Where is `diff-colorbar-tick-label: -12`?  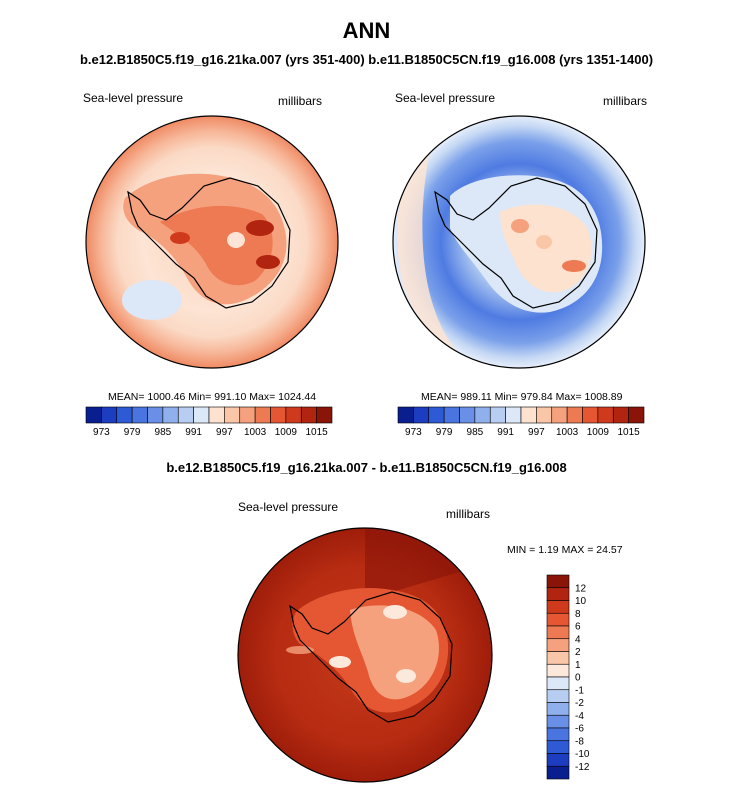 diff-colorbar-tick-label: -12 is located at coordinates (582, 767).